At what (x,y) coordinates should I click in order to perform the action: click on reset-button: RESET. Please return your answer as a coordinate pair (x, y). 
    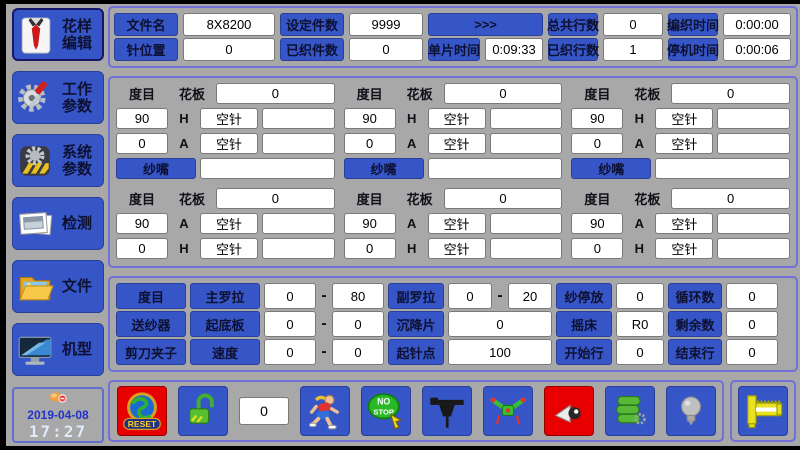
    Looking at the image, I should click on (142, 411).